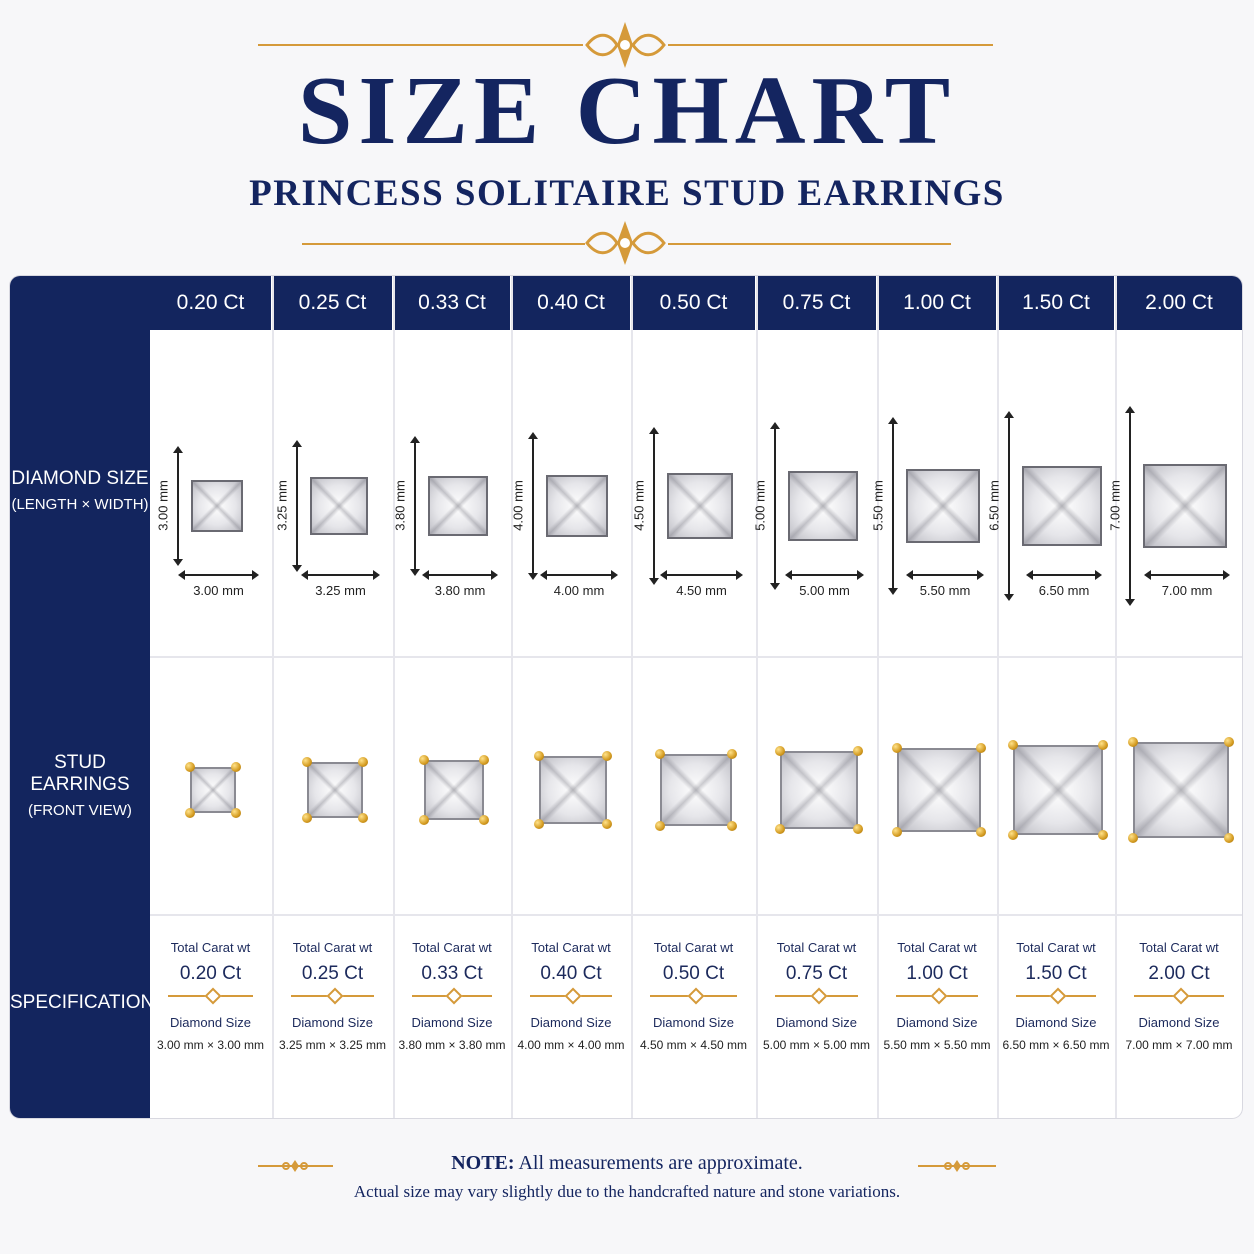 The image size is (1254, 1254). Describe the element at coordinates (340, 590) in the screenshot. I see `width-label: 3.25 mm` at that location.